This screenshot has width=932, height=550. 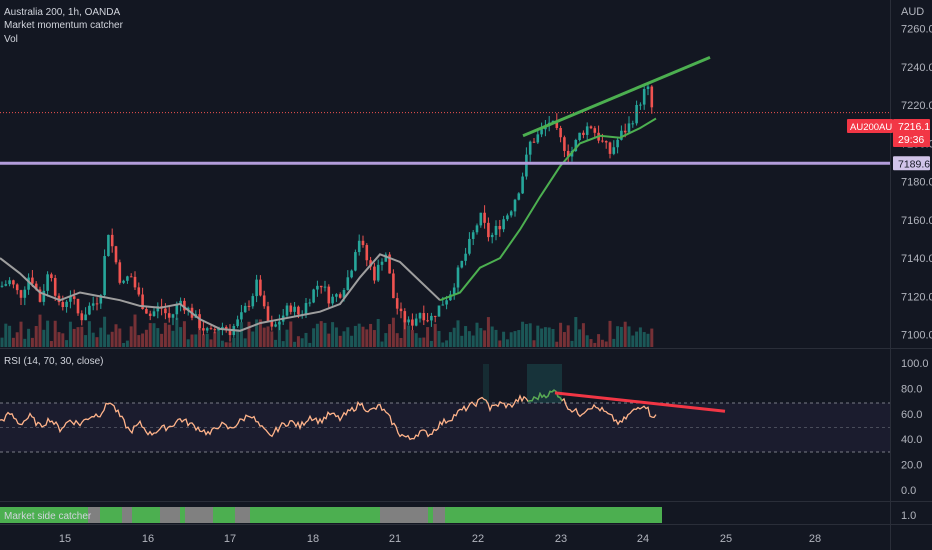 What do you see at coordinates (11, 39) in the screenshot?
I see `volume-label: Vol` at bounding box center [11, 39].